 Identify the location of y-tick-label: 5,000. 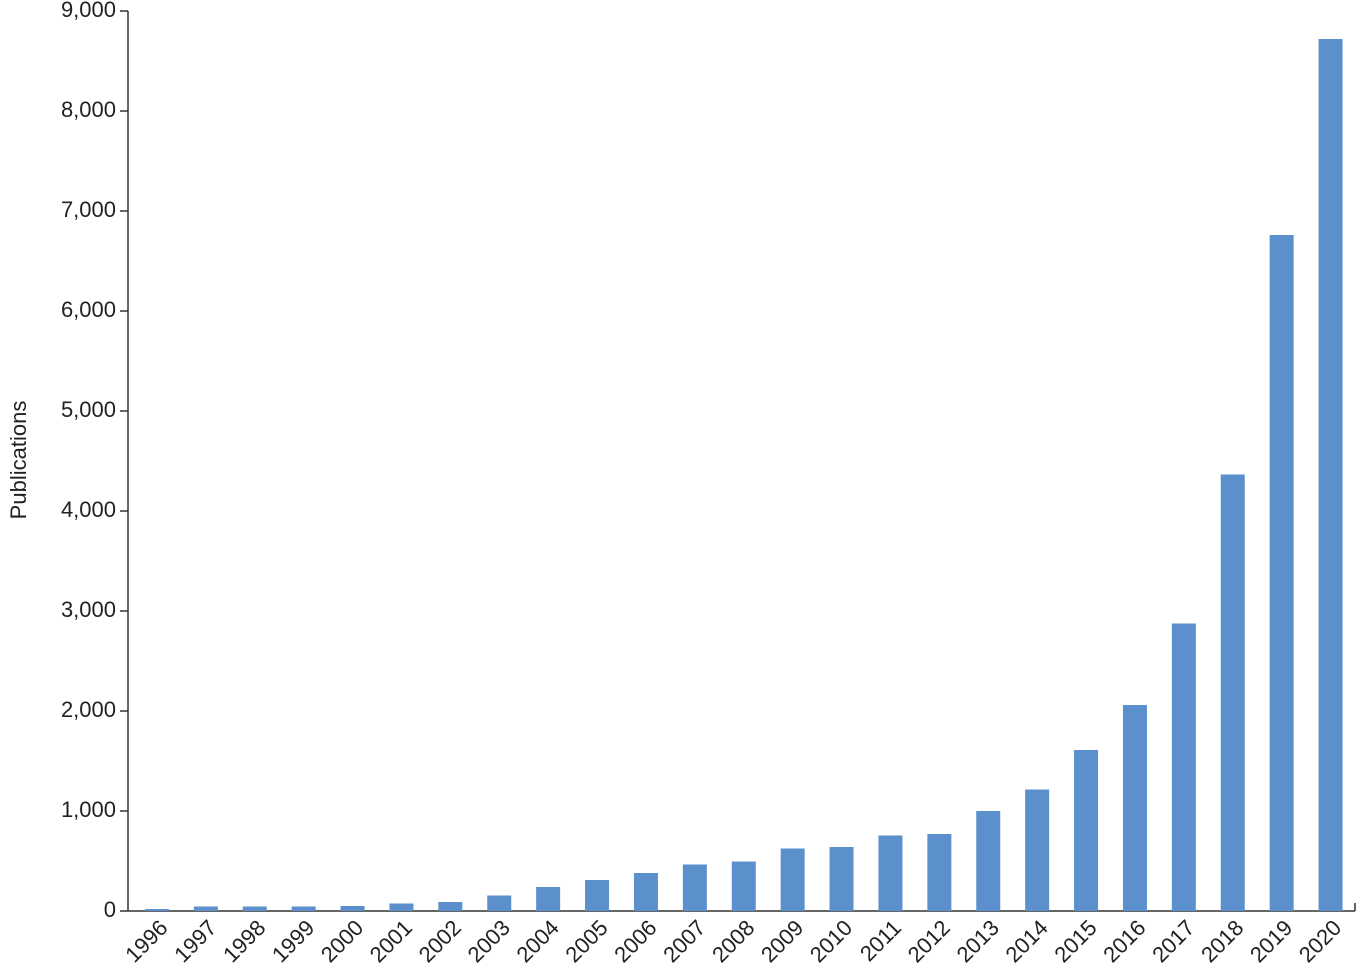
(88, 409).